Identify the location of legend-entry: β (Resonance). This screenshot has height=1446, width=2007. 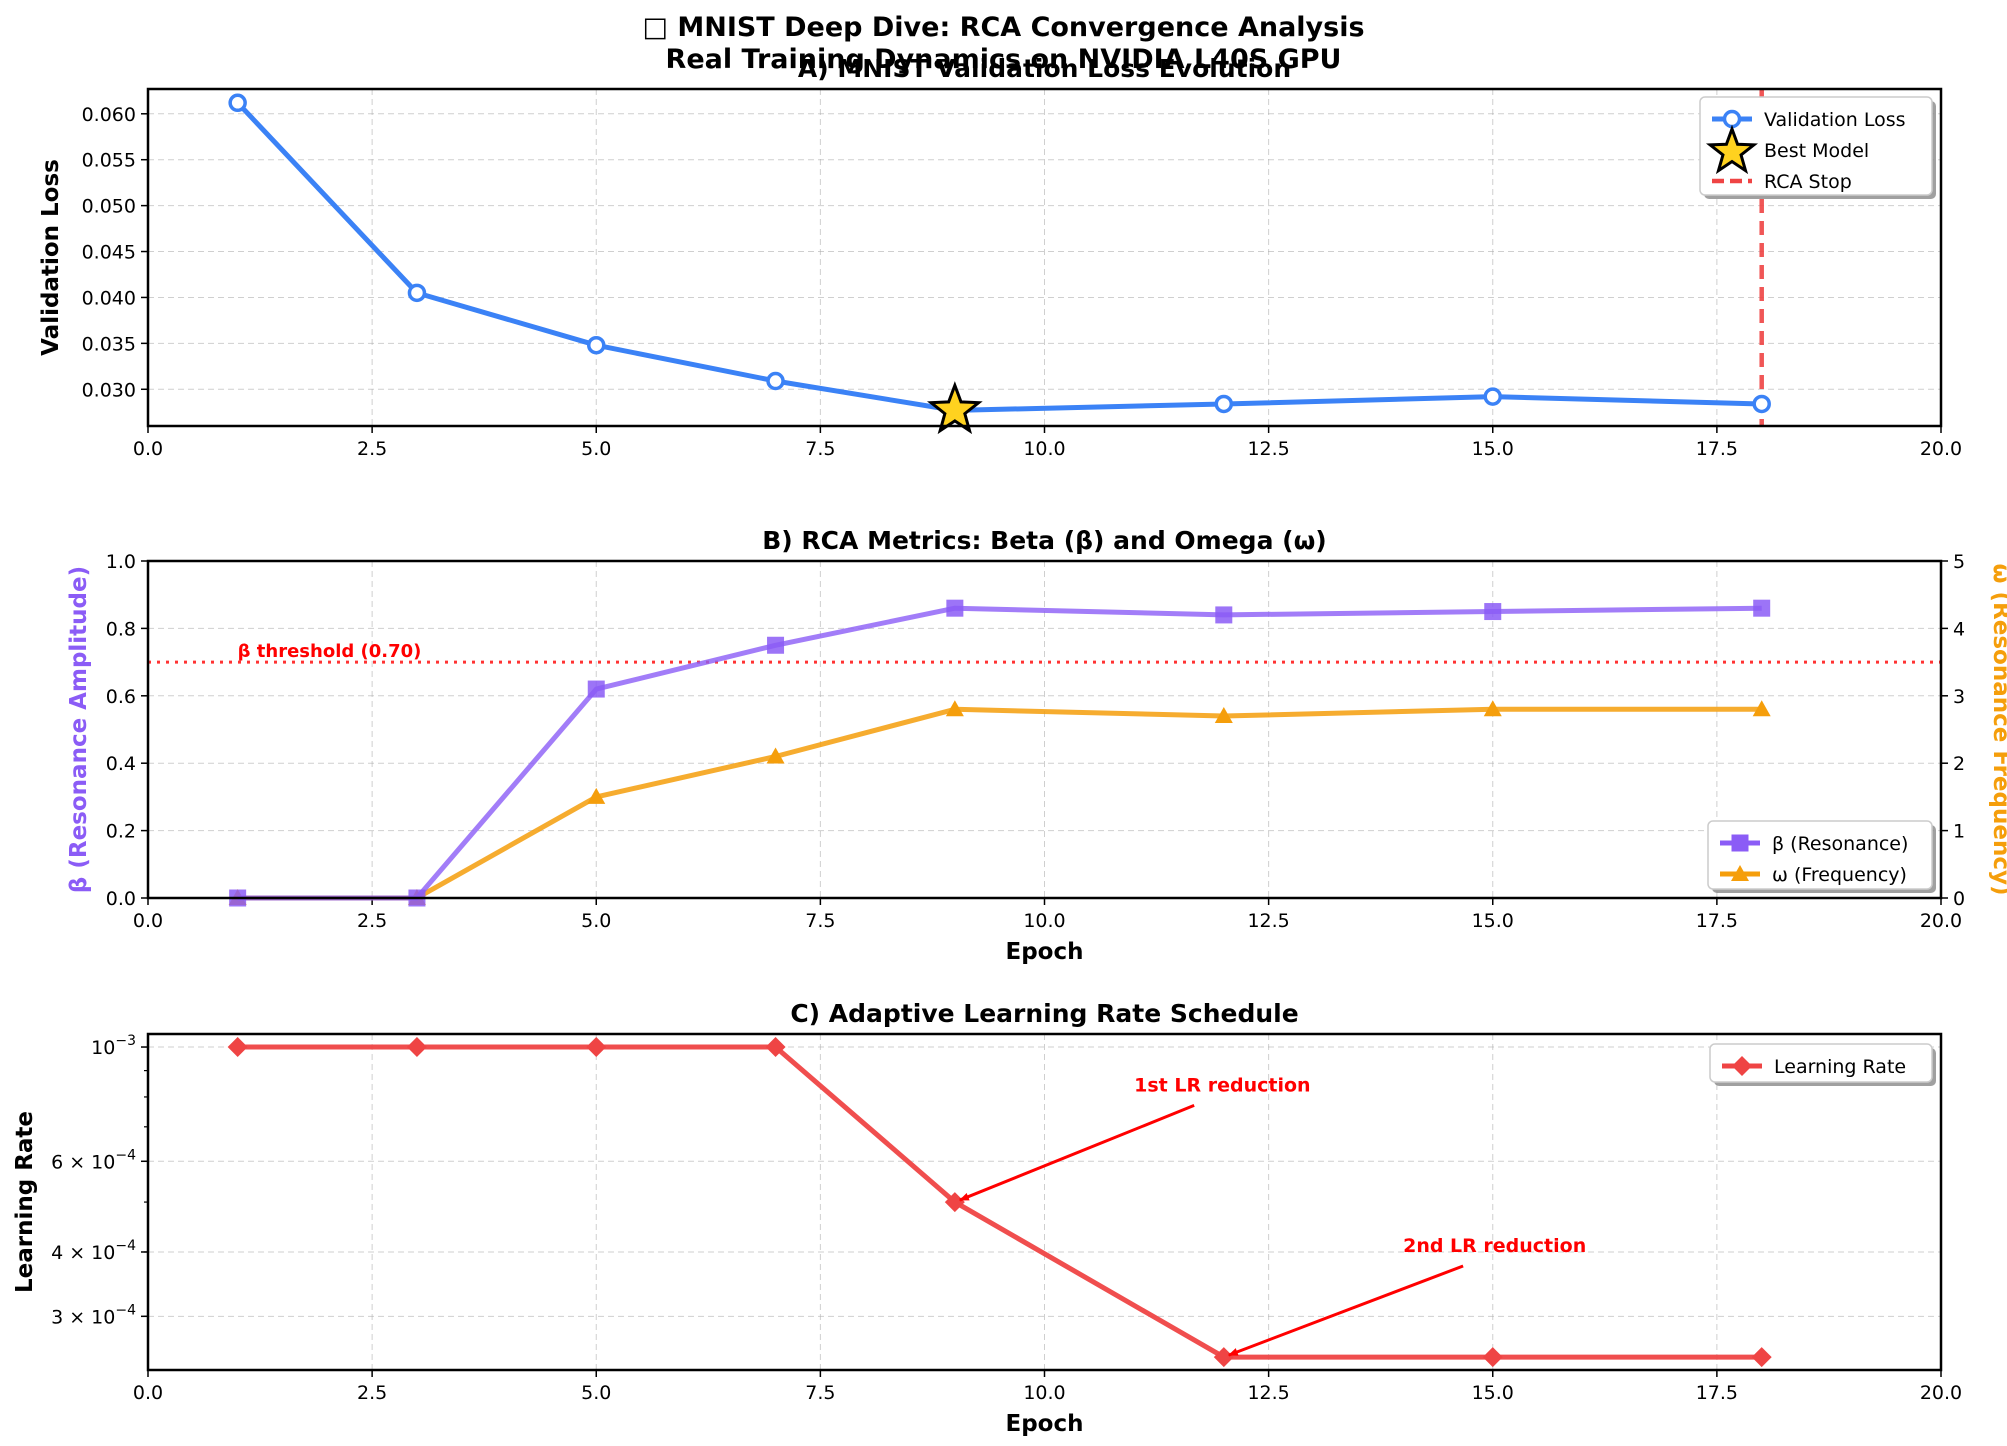
(1814, 844).